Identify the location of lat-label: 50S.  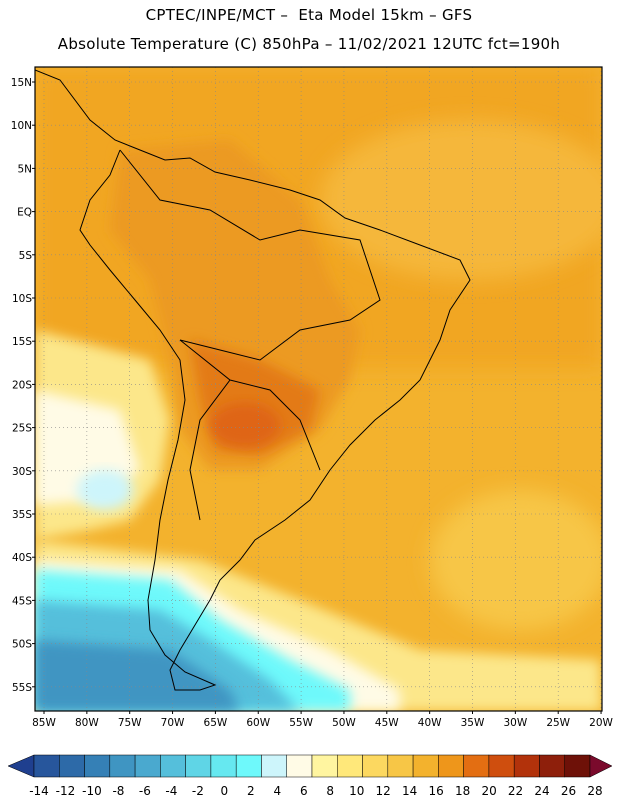
(22, 645).